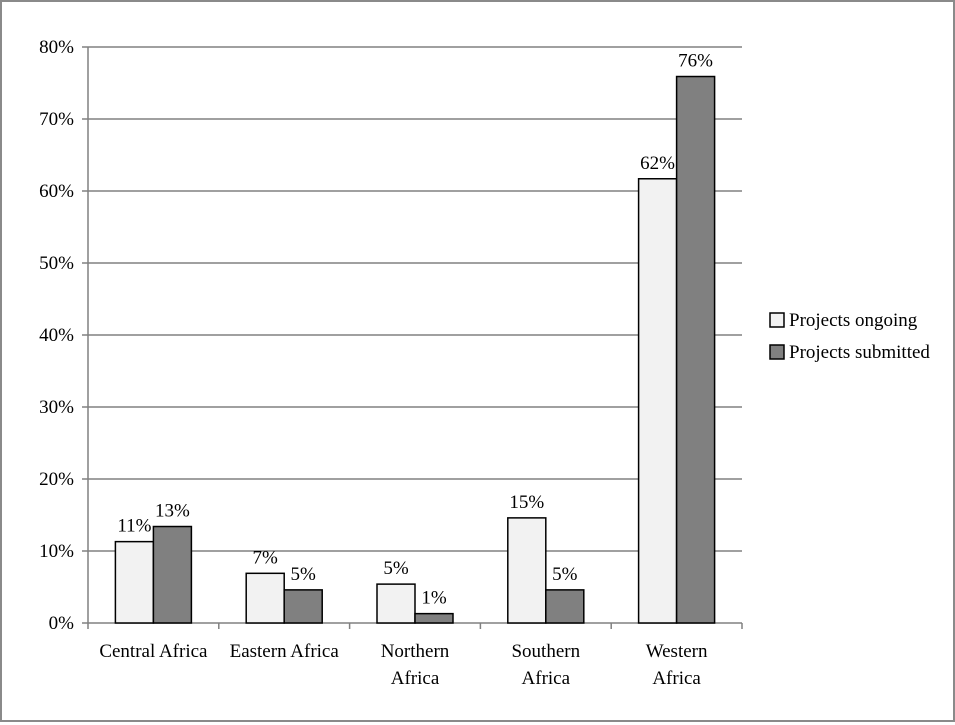 This screenshot has height=725, width=955. Describe the element at coordinates (285, 651) in the screenshot. I see `x-category-label: Eastern Africa` at that location.